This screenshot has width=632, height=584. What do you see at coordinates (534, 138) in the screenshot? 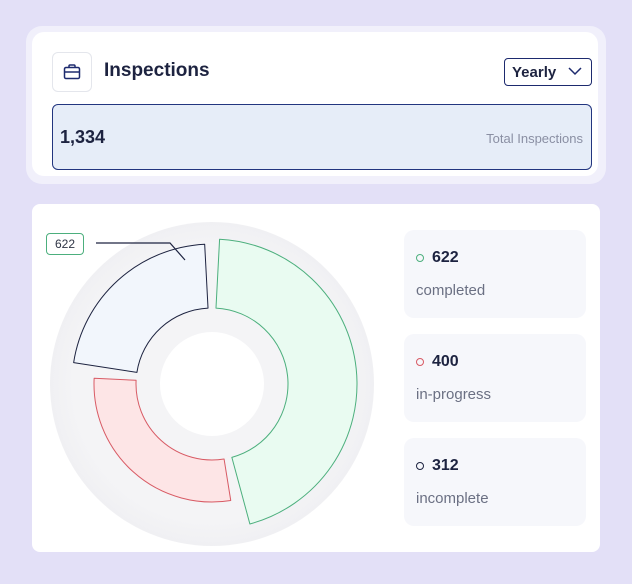
I see `total-inspections-label: Total Inspections` at bounding box center [534, 138].